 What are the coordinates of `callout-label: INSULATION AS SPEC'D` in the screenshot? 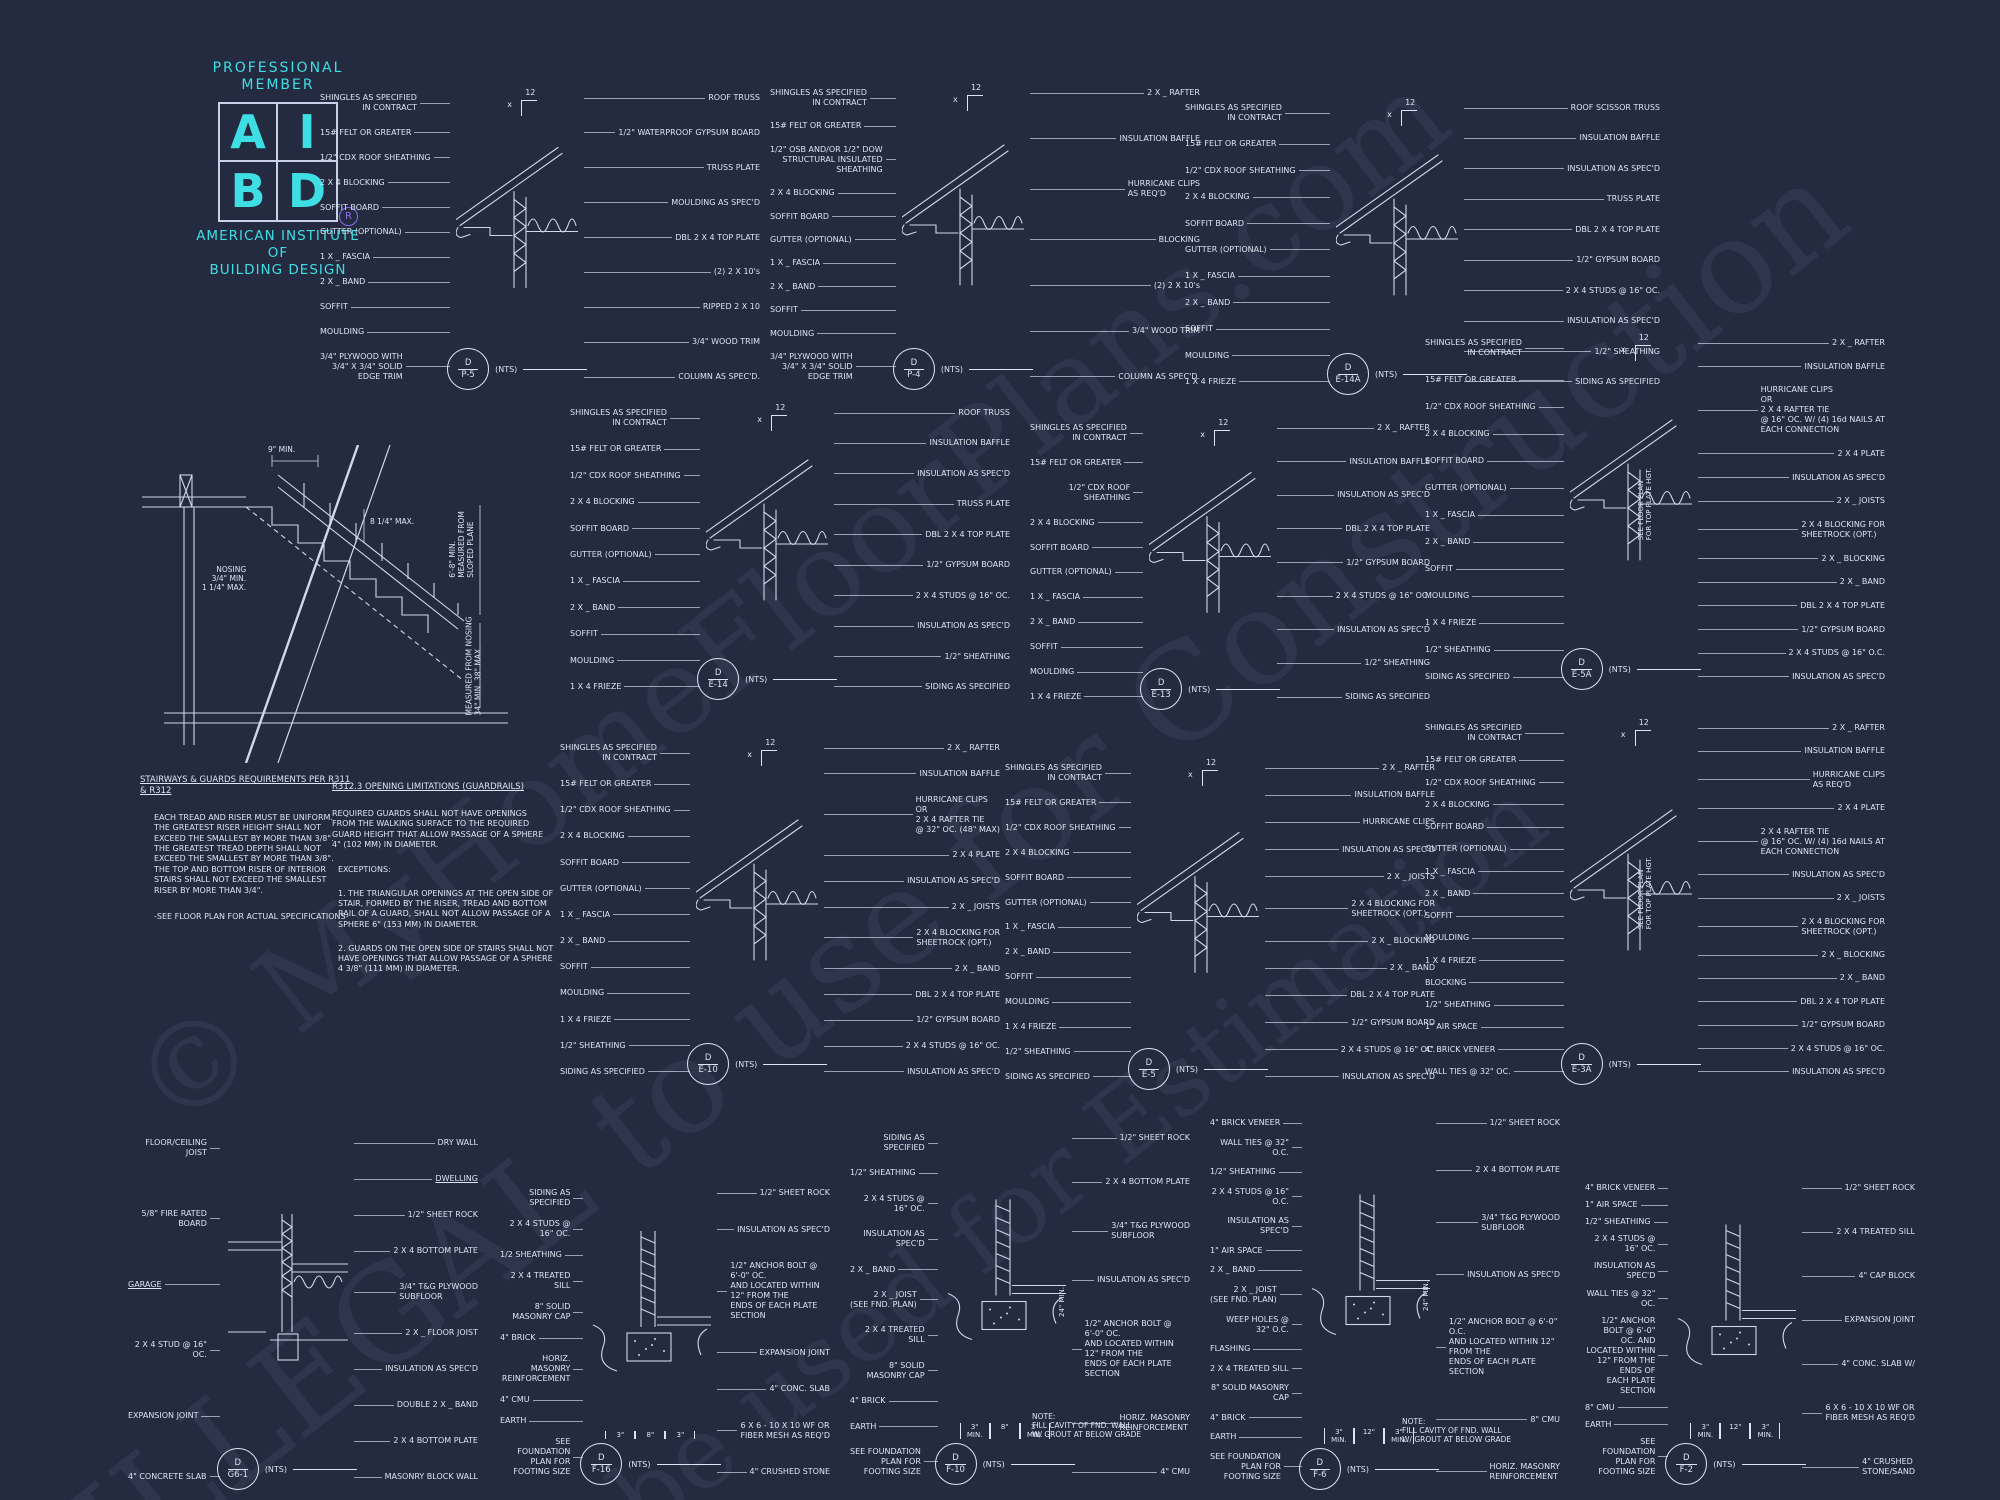 It's located at (1383, 495).